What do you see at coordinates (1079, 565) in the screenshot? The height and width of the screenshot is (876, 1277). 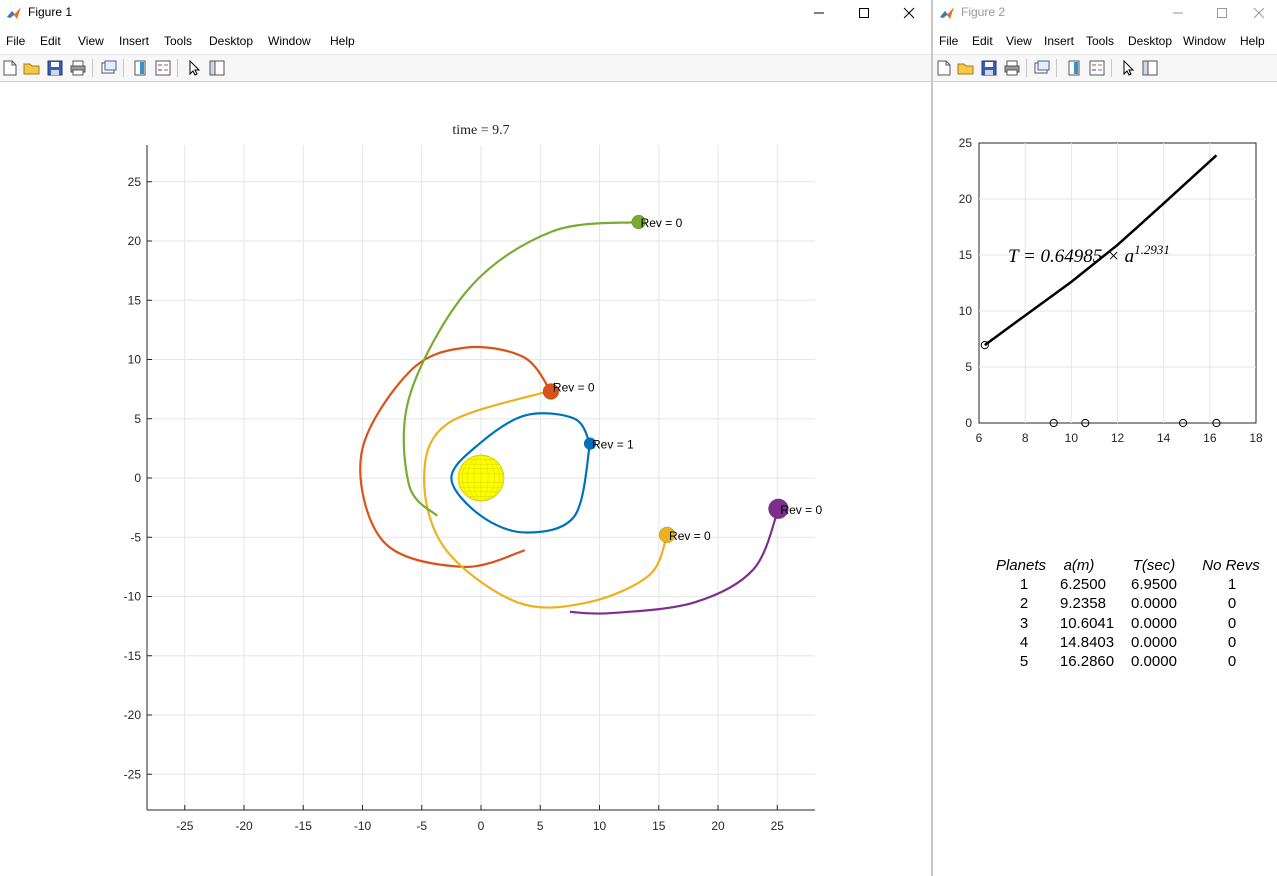 I see `table-header-a: a(m)` at bounding box center [1079, 565].